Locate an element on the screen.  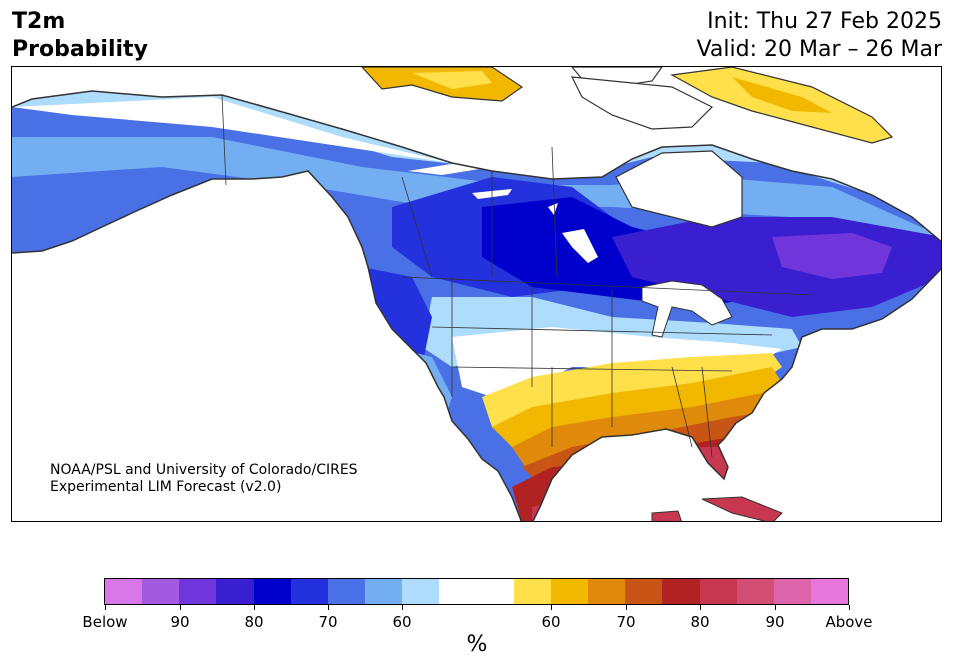
hudson-bay is located at coordinates (679, 189).